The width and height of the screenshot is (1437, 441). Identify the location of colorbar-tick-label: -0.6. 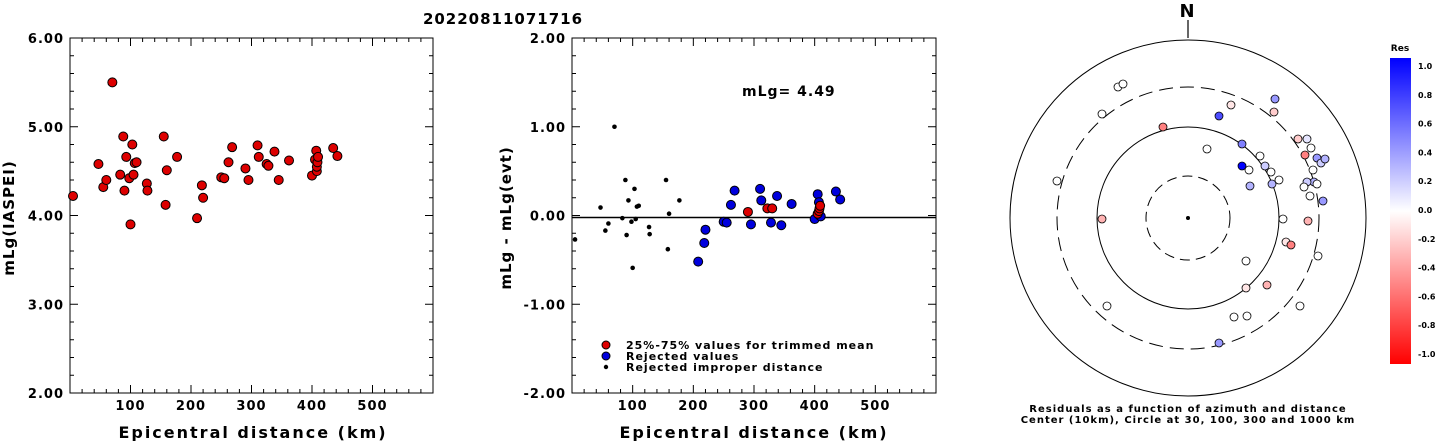
(1427, 296).